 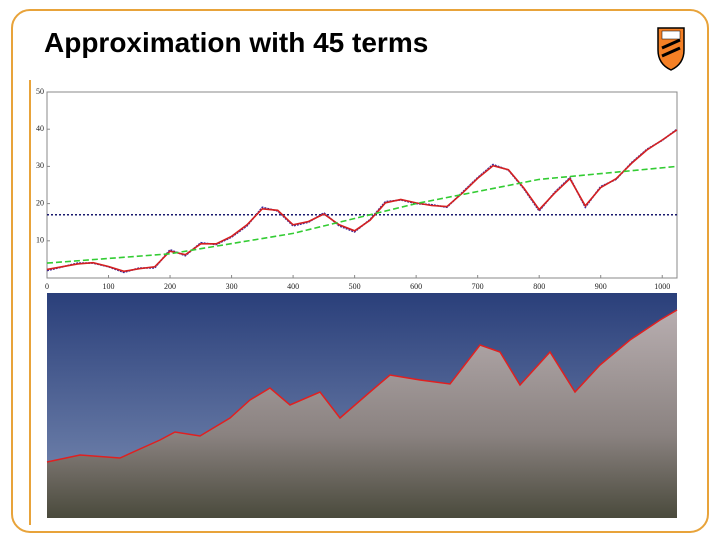 What do you see at coordinates (40, 202) in the screenshot?
I see `y-tick-label: 20` at bounding box center [40, 202].